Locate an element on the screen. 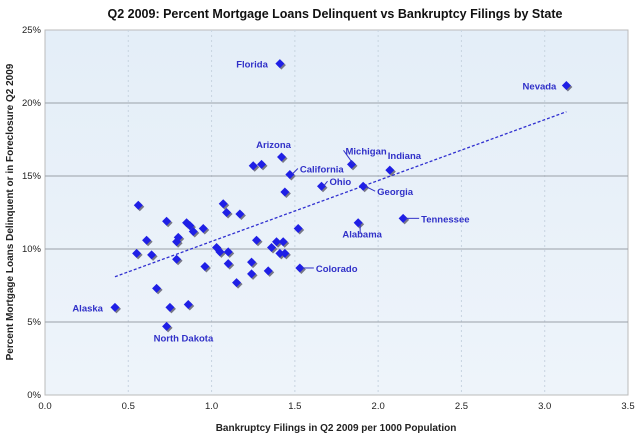  y-tick-label: 25% is located at coordinates (32, 30).